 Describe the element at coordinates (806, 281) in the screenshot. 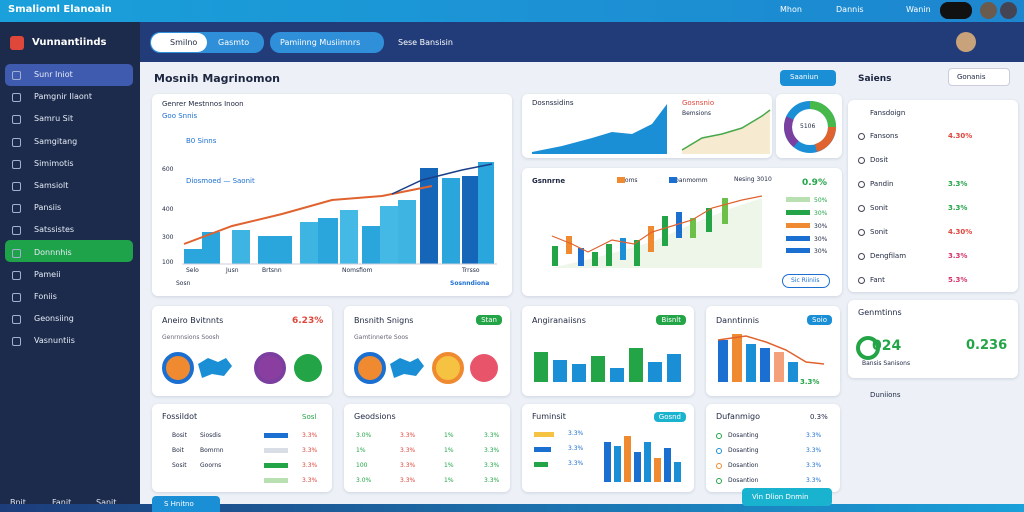

I see `button: Sic Riiniis` at that location.